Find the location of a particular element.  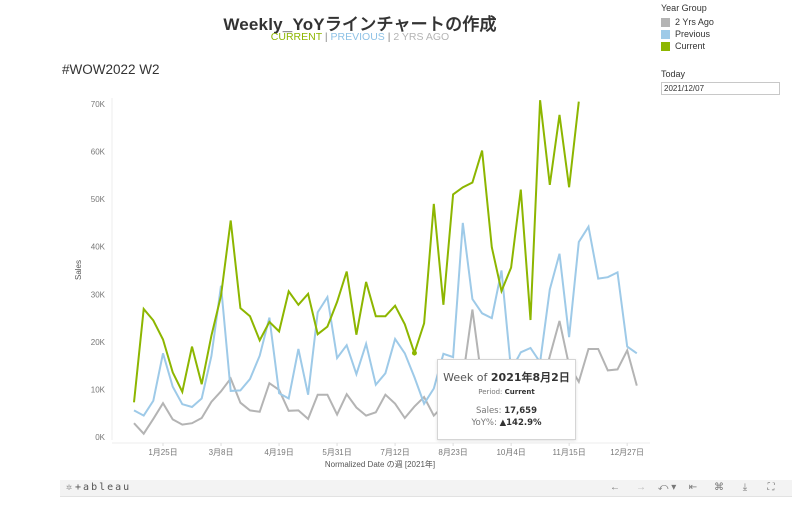

reset-button: ⇤ is located at coordinates (693, 488).